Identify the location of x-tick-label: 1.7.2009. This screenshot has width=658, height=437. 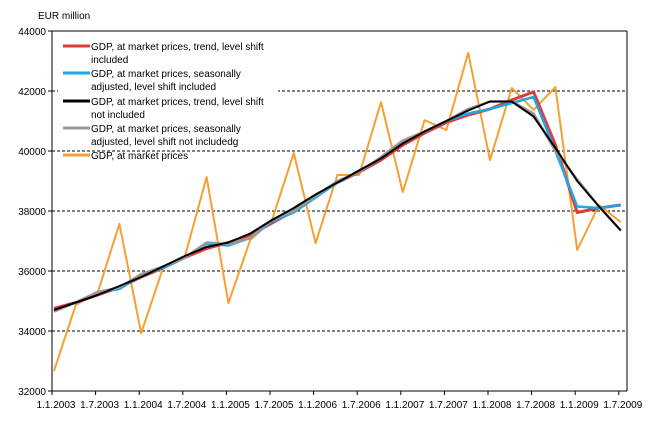
(622, 405).